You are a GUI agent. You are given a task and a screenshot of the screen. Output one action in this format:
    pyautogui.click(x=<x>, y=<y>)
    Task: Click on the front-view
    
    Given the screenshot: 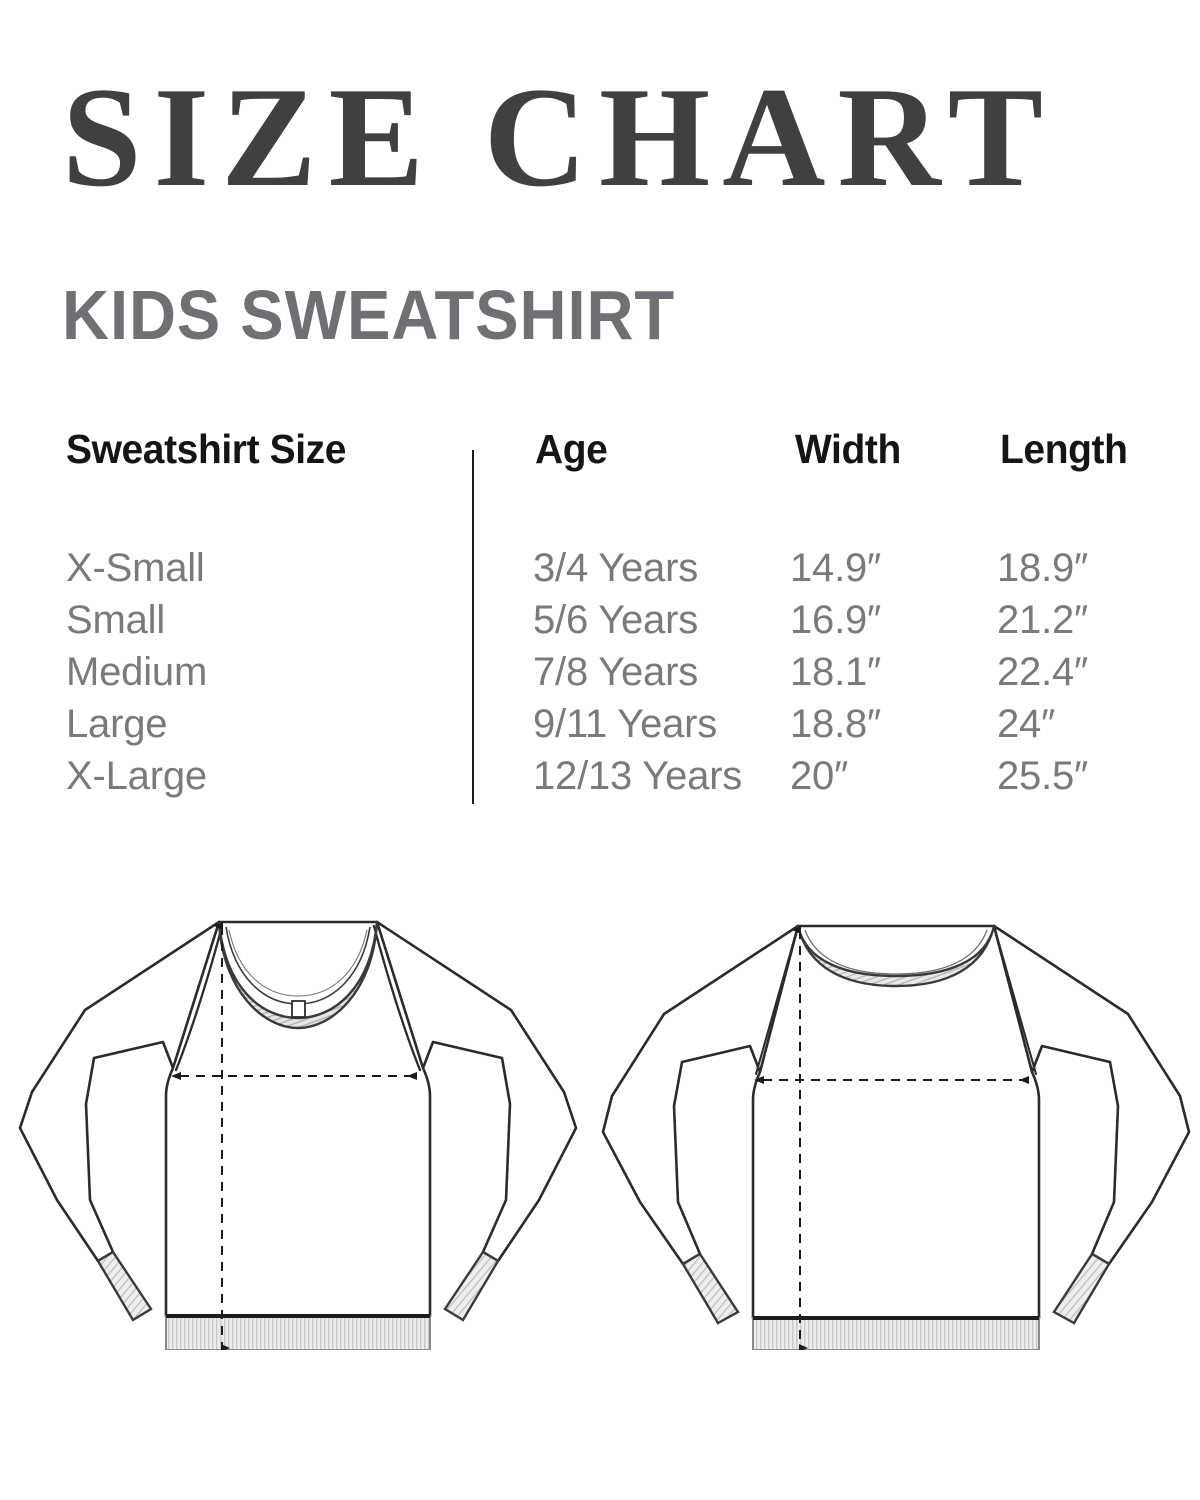 What is the action you would take?
    pyautogui.click(x=298, y=1135)
    